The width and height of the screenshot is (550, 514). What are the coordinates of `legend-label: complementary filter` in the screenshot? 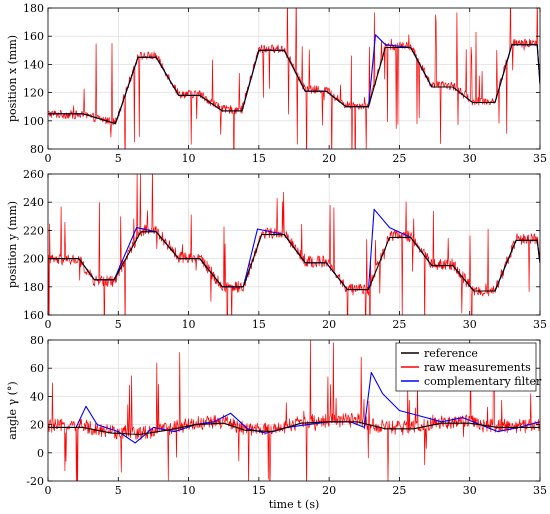 It's located at (483, 381).